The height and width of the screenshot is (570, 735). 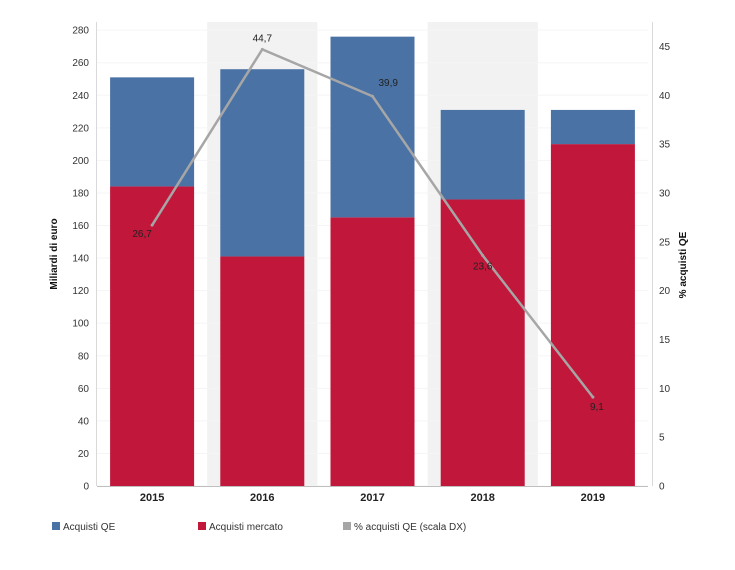 What do you see at coordinates (152, 498) in the screenshot?
I see `x-tick-label-2015: 2015` at bounding box center [152, 498].